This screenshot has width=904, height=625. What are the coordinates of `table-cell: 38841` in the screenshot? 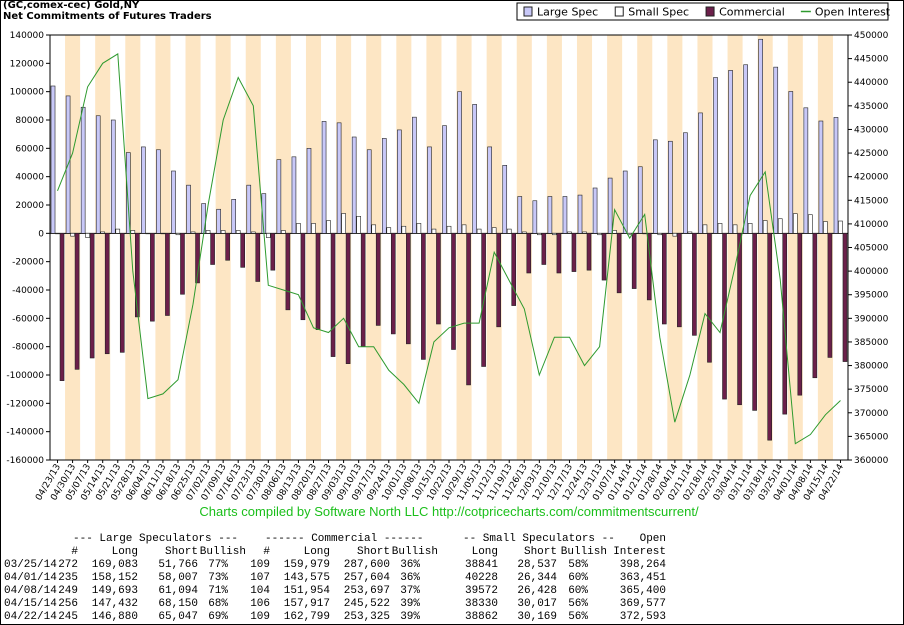 It's located at (481, 565).